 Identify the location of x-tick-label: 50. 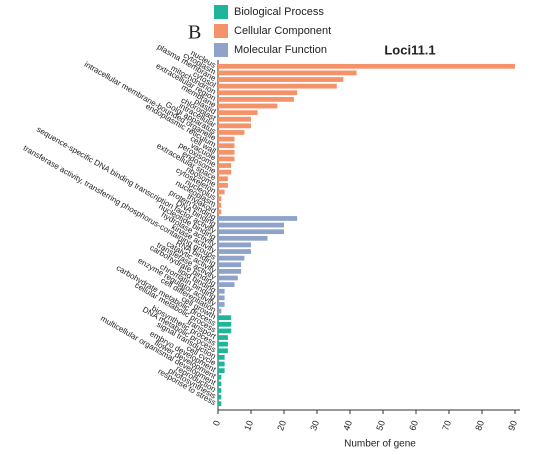
(380, 425).